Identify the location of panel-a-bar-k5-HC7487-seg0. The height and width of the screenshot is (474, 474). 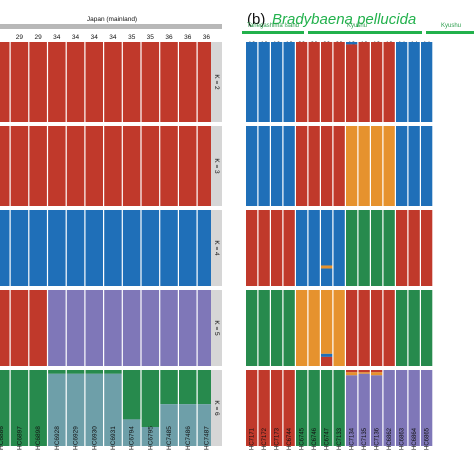
(206, 328).